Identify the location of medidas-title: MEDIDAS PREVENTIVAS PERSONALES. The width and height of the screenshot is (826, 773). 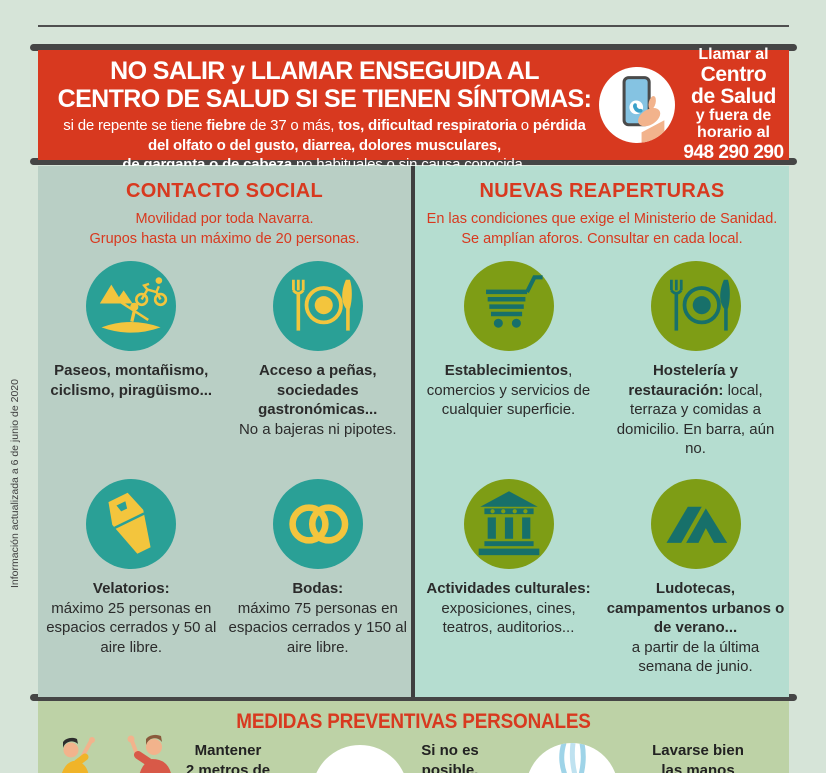
(413, 721).